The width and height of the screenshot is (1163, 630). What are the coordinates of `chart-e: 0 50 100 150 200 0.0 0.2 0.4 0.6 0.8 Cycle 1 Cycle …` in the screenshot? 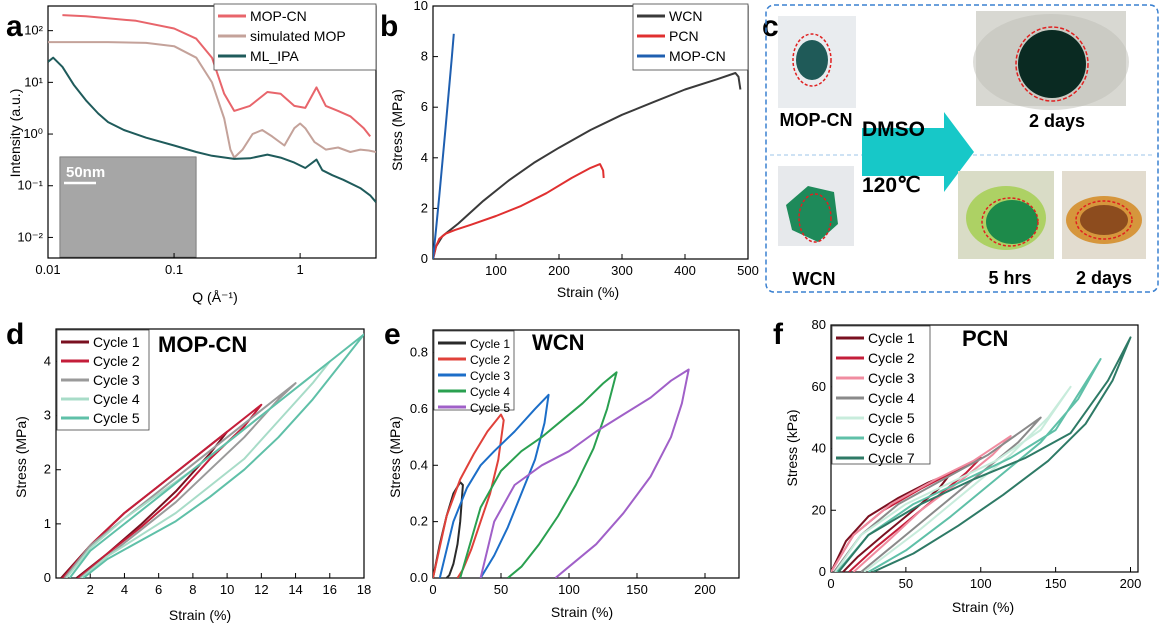 It's located at (575, 463).